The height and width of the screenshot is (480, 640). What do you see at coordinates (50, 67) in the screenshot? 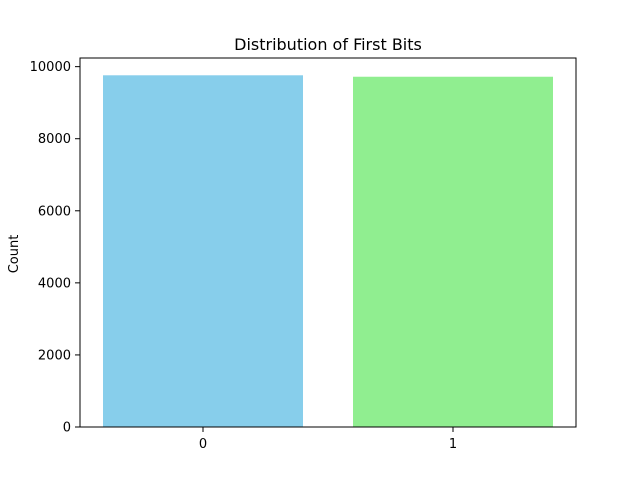
I see `y-tick-label: 10000` at bounding box center [50, 67].